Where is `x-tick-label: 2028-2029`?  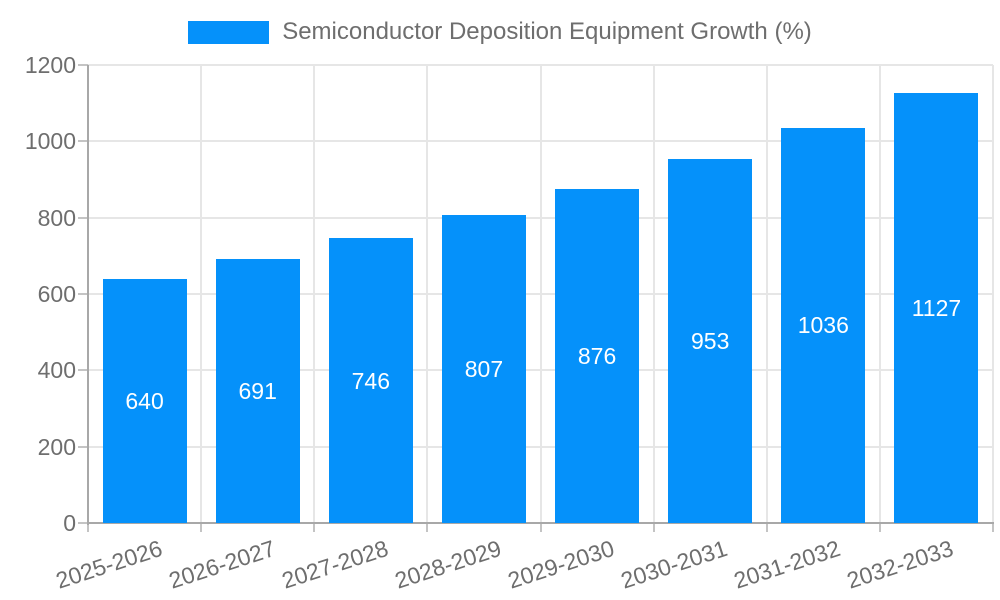
x-tick-label: 2028-2029 is located at coordinates (448, 564).